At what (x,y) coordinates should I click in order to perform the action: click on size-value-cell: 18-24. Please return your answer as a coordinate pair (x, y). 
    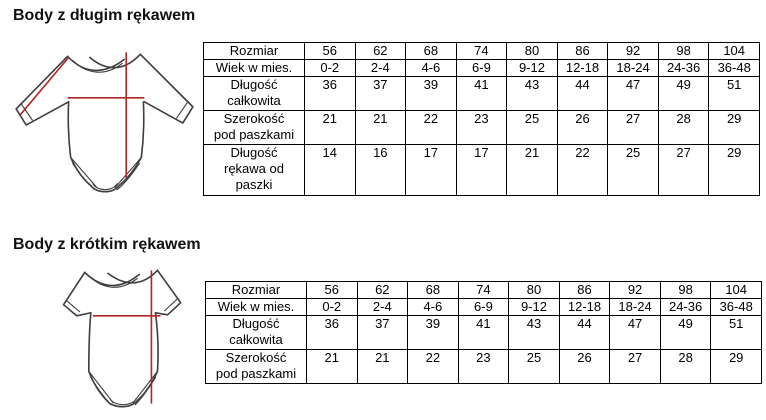
    Looking at the image, I should click on (633, 68).